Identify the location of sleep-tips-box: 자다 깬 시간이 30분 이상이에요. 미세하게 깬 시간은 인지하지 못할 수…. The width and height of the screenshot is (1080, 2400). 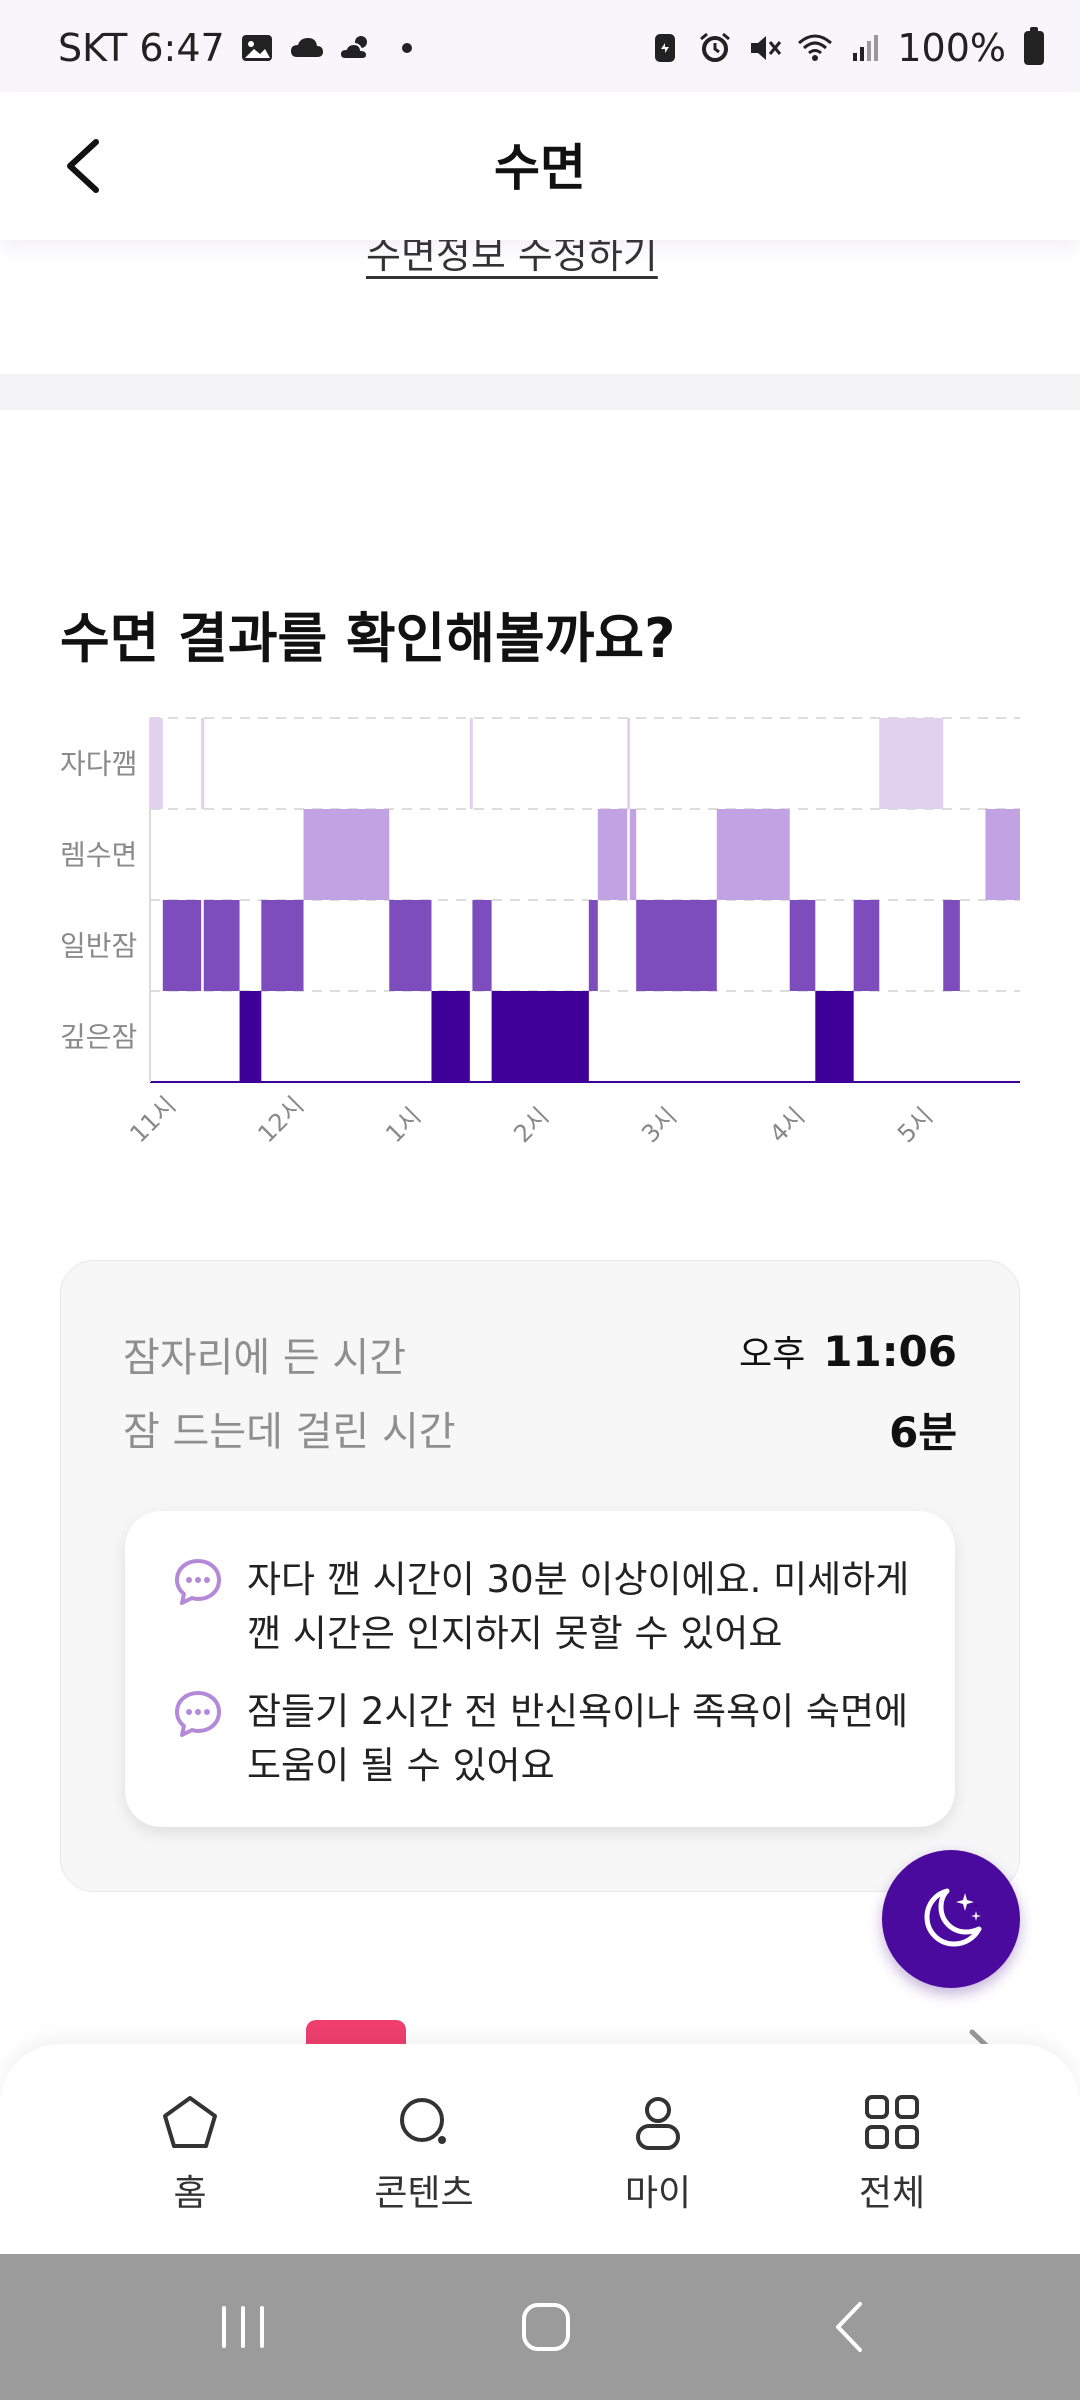
(540, 1669).